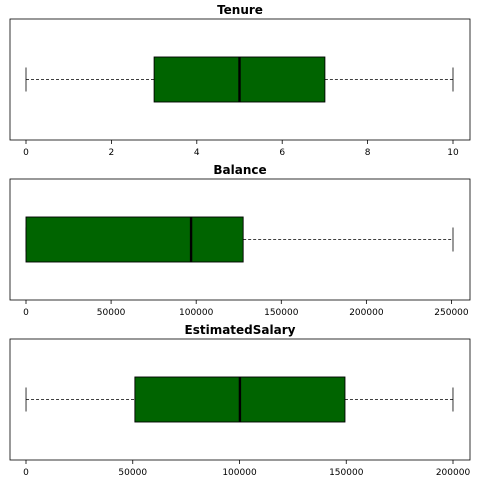 The image size is (480, 480). I want to click on chart-title: EstimatedSalary, so click(240, 330).